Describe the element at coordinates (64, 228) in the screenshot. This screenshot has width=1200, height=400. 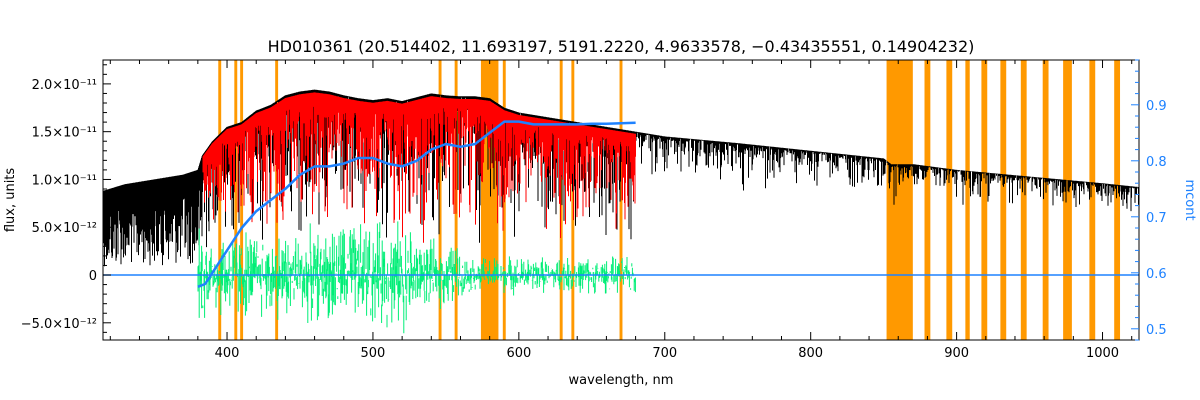
I see `y-tick-label: 5.0×10⁻¹²` at that location.